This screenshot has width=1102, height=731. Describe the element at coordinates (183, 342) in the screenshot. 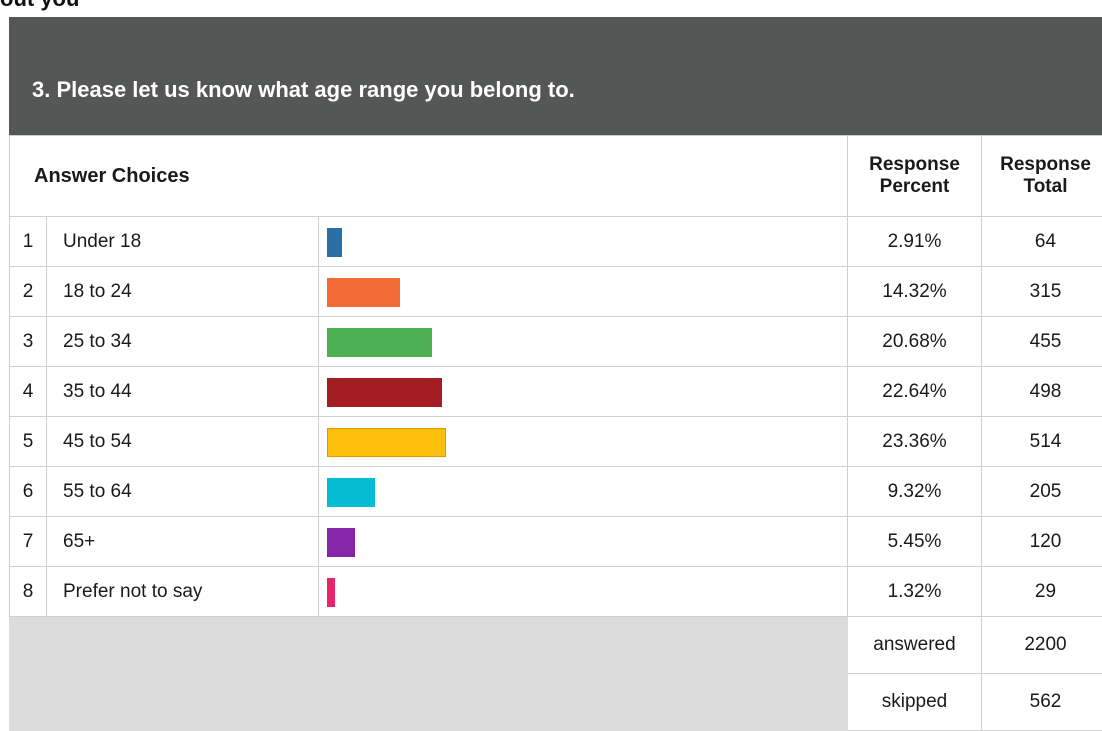

I see `category-label: 25 to 34` at that location.